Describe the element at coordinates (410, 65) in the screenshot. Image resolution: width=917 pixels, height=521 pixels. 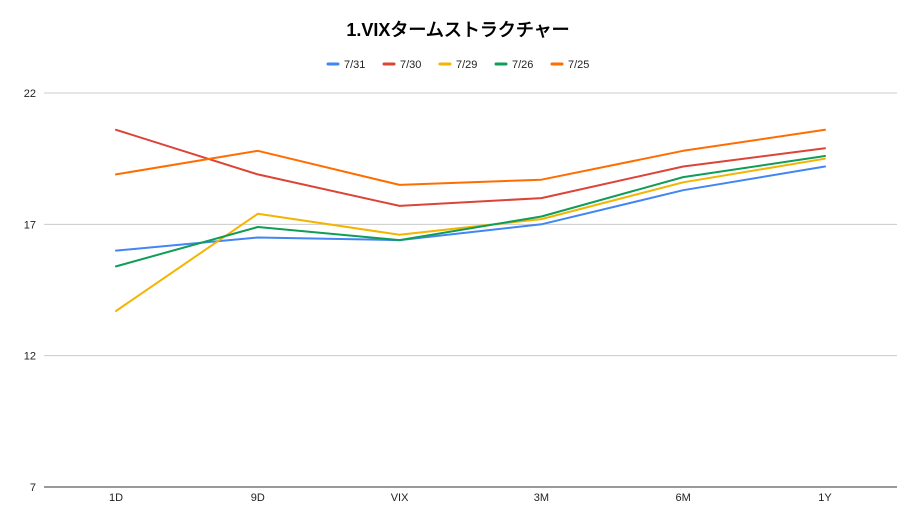
I see `legend-label: 7/30` at that location.